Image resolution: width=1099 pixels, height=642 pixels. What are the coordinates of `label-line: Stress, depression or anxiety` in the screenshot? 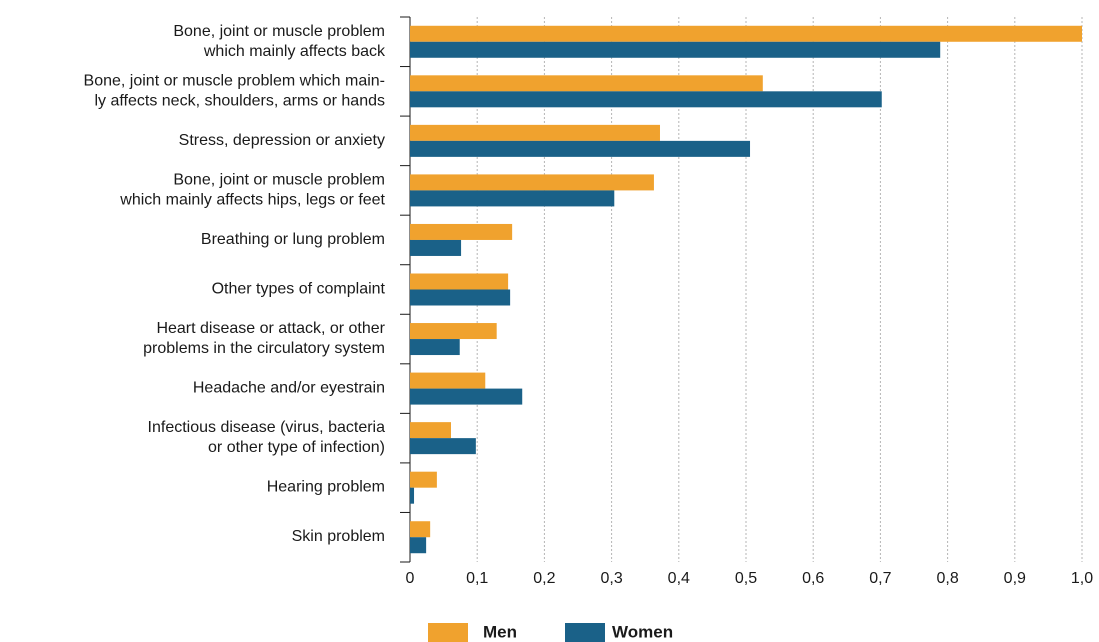 It's located at (282, 140).